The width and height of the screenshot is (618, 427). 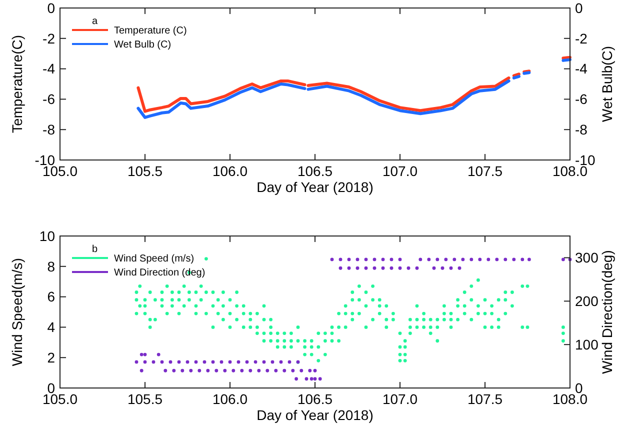 I want to click on y-tick-label: 8, so click(x=51, y=266).